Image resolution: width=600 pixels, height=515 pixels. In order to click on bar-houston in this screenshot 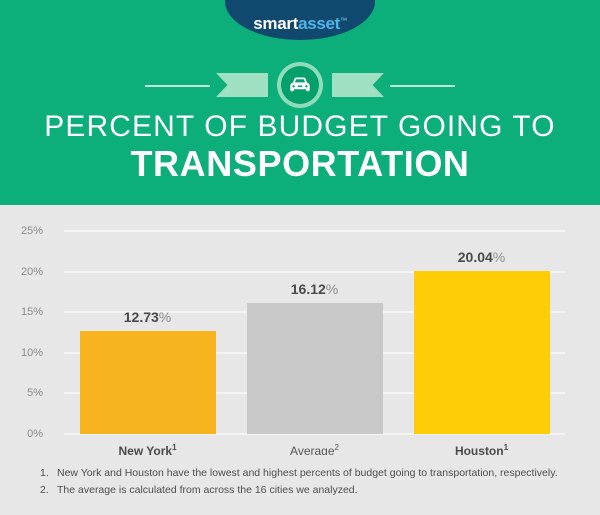, I will do `click(481, 352)`.